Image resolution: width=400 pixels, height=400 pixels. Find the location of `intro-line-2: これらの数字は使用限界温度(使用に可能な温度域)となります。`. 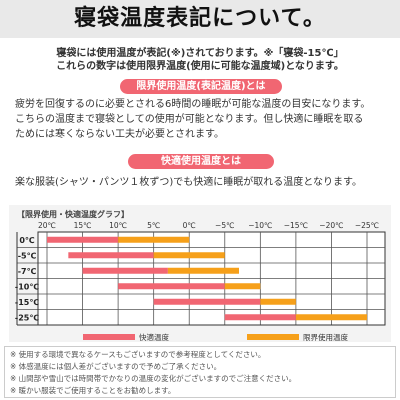

intro-line-2: これらの数字は使用限界温度(使用に可能な温度域)となります。 is located at coordinates (200, 66).